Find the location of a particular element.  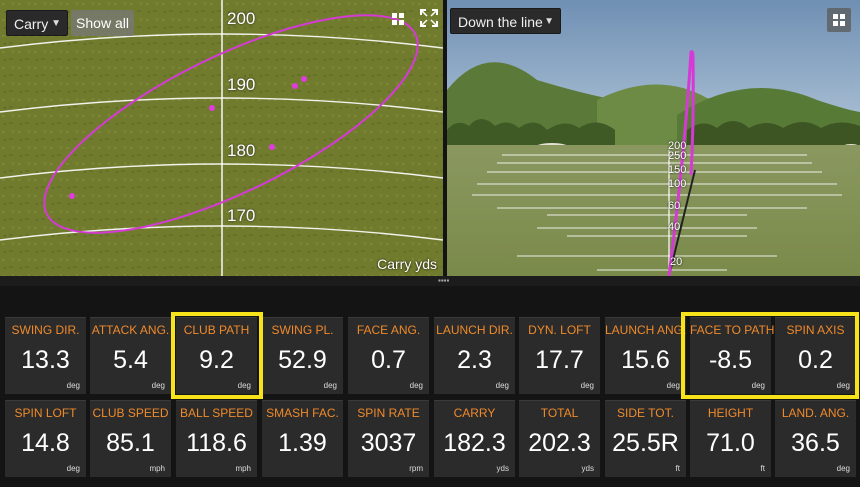

metric-value: 25.5R is located at coordinates (645, 443).